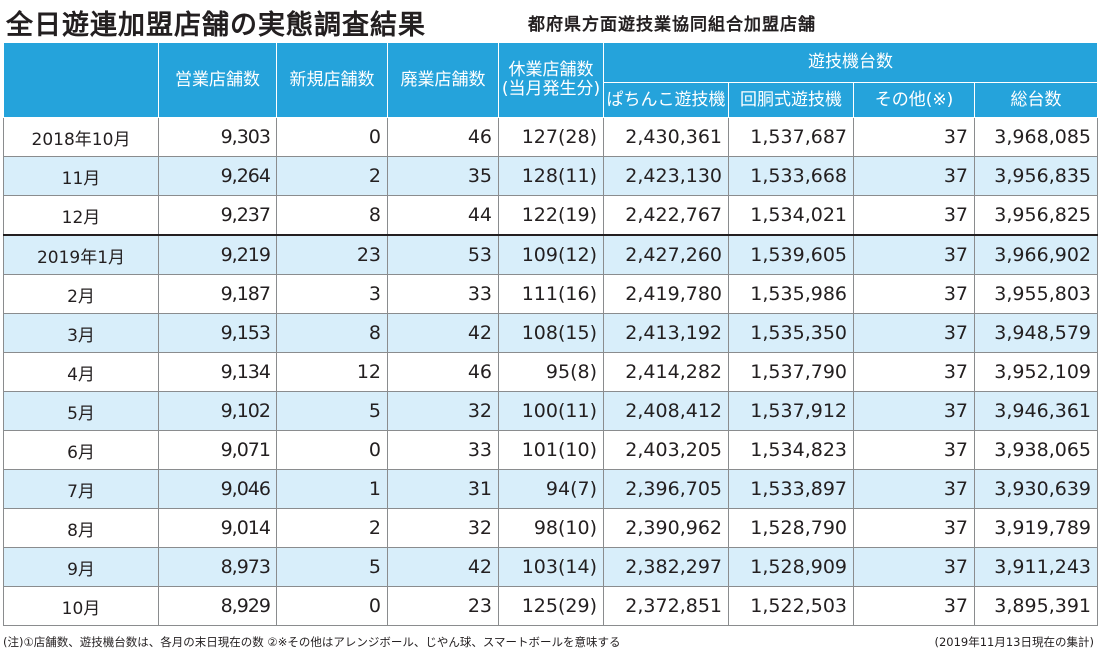  I want to click on month-cell: 2019年1月, so click(81, 254).